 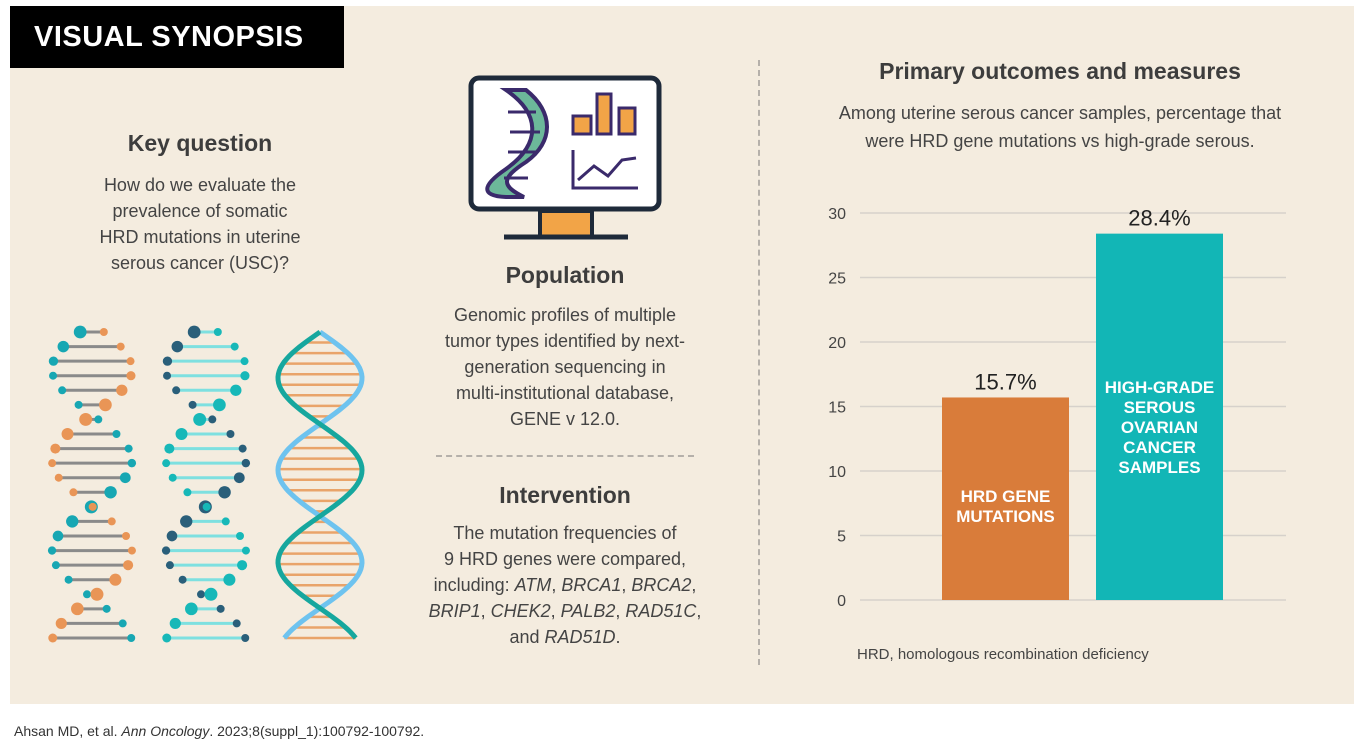 What do you see at coordinates (177, 37) in the screenshot?
I see `visual-synopsis-badge: VISUAL SYNOPSIS` at bounding box center [177, 37].